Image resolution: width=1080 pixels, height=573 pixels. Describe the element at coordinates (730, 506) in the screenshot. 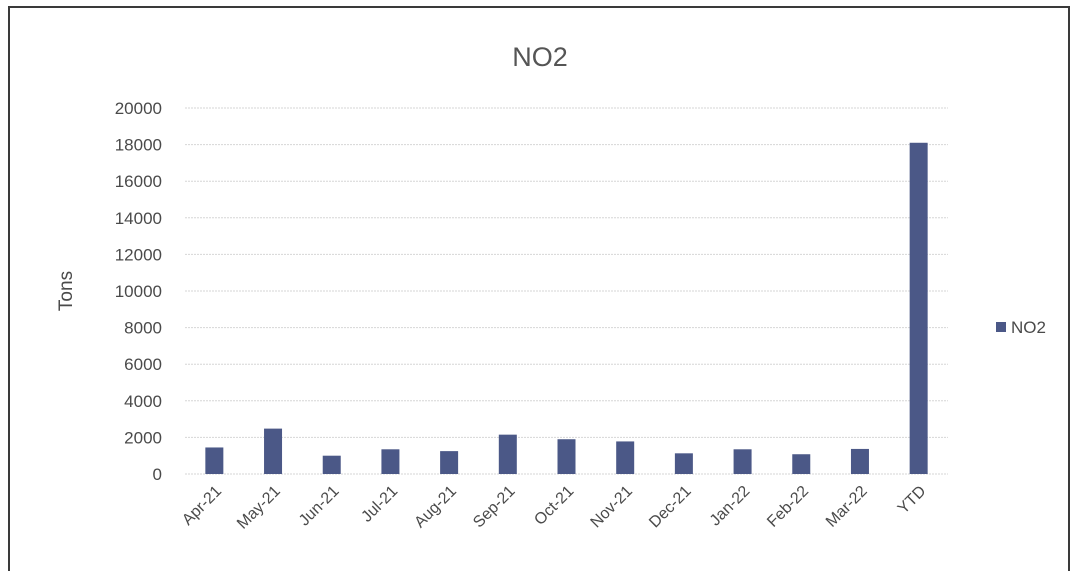

I see `x-tick-label: Jan-22` at that location.